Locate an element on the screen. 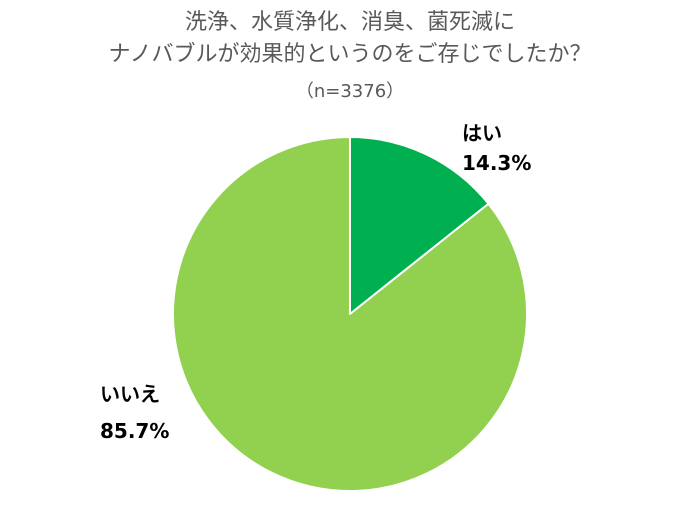 The height and width of the screenshot is (513, 700). slice-value-no: 85.7% is located at coordinates (135, 431).